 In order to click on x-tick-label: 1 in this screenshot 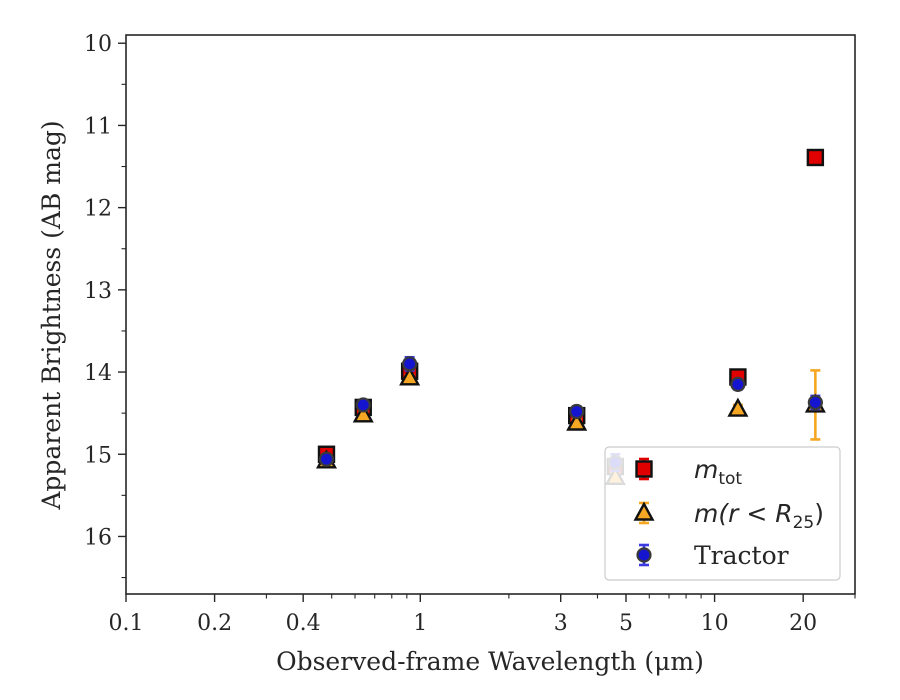, I will do `click(420, 623)`.